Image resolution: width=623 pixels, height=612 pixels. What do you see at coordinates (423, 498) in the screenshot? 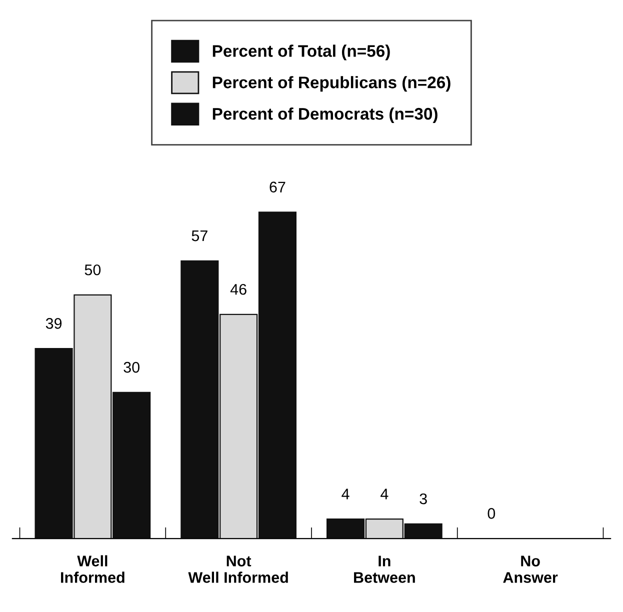
I see `data-label: 3` at bounding box center [423, 498].